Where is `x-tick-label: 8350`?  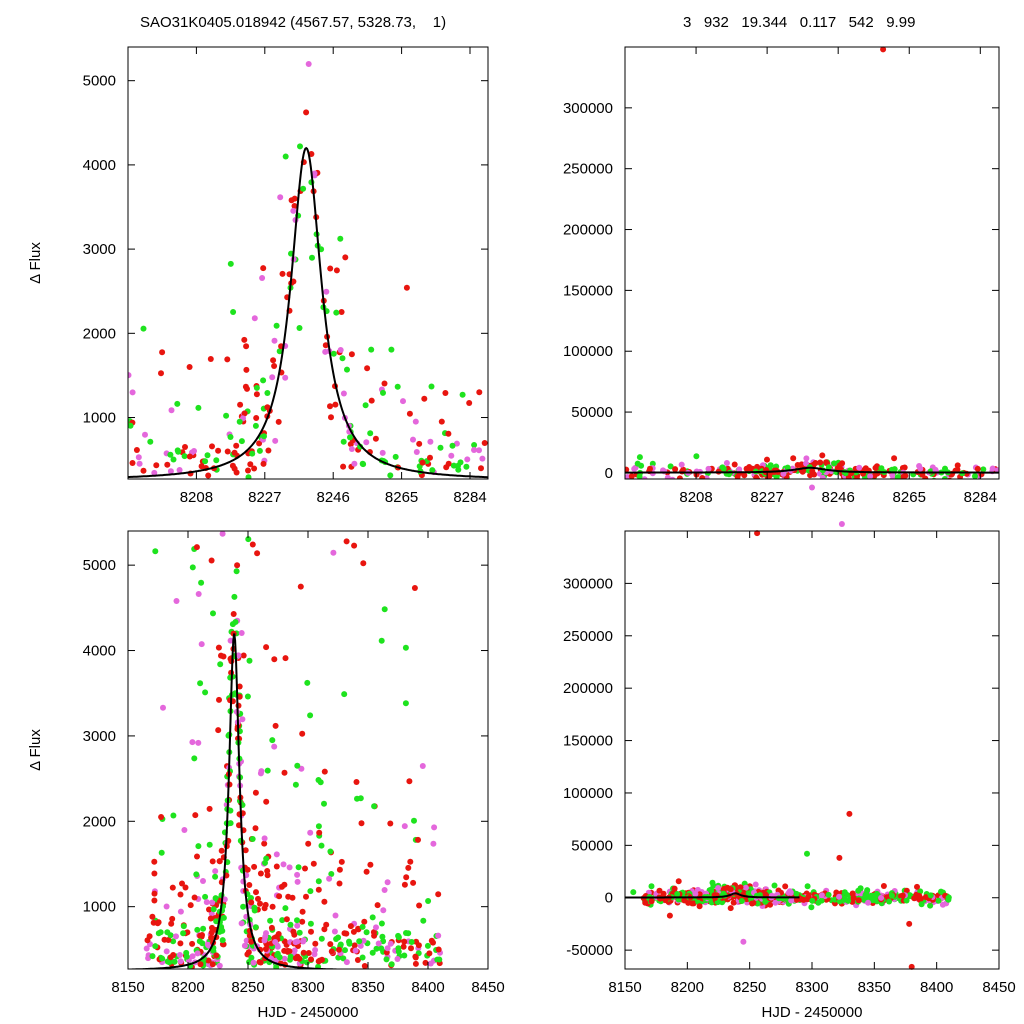 x-tick-label: 8350 is located at coordinates (367, 987).